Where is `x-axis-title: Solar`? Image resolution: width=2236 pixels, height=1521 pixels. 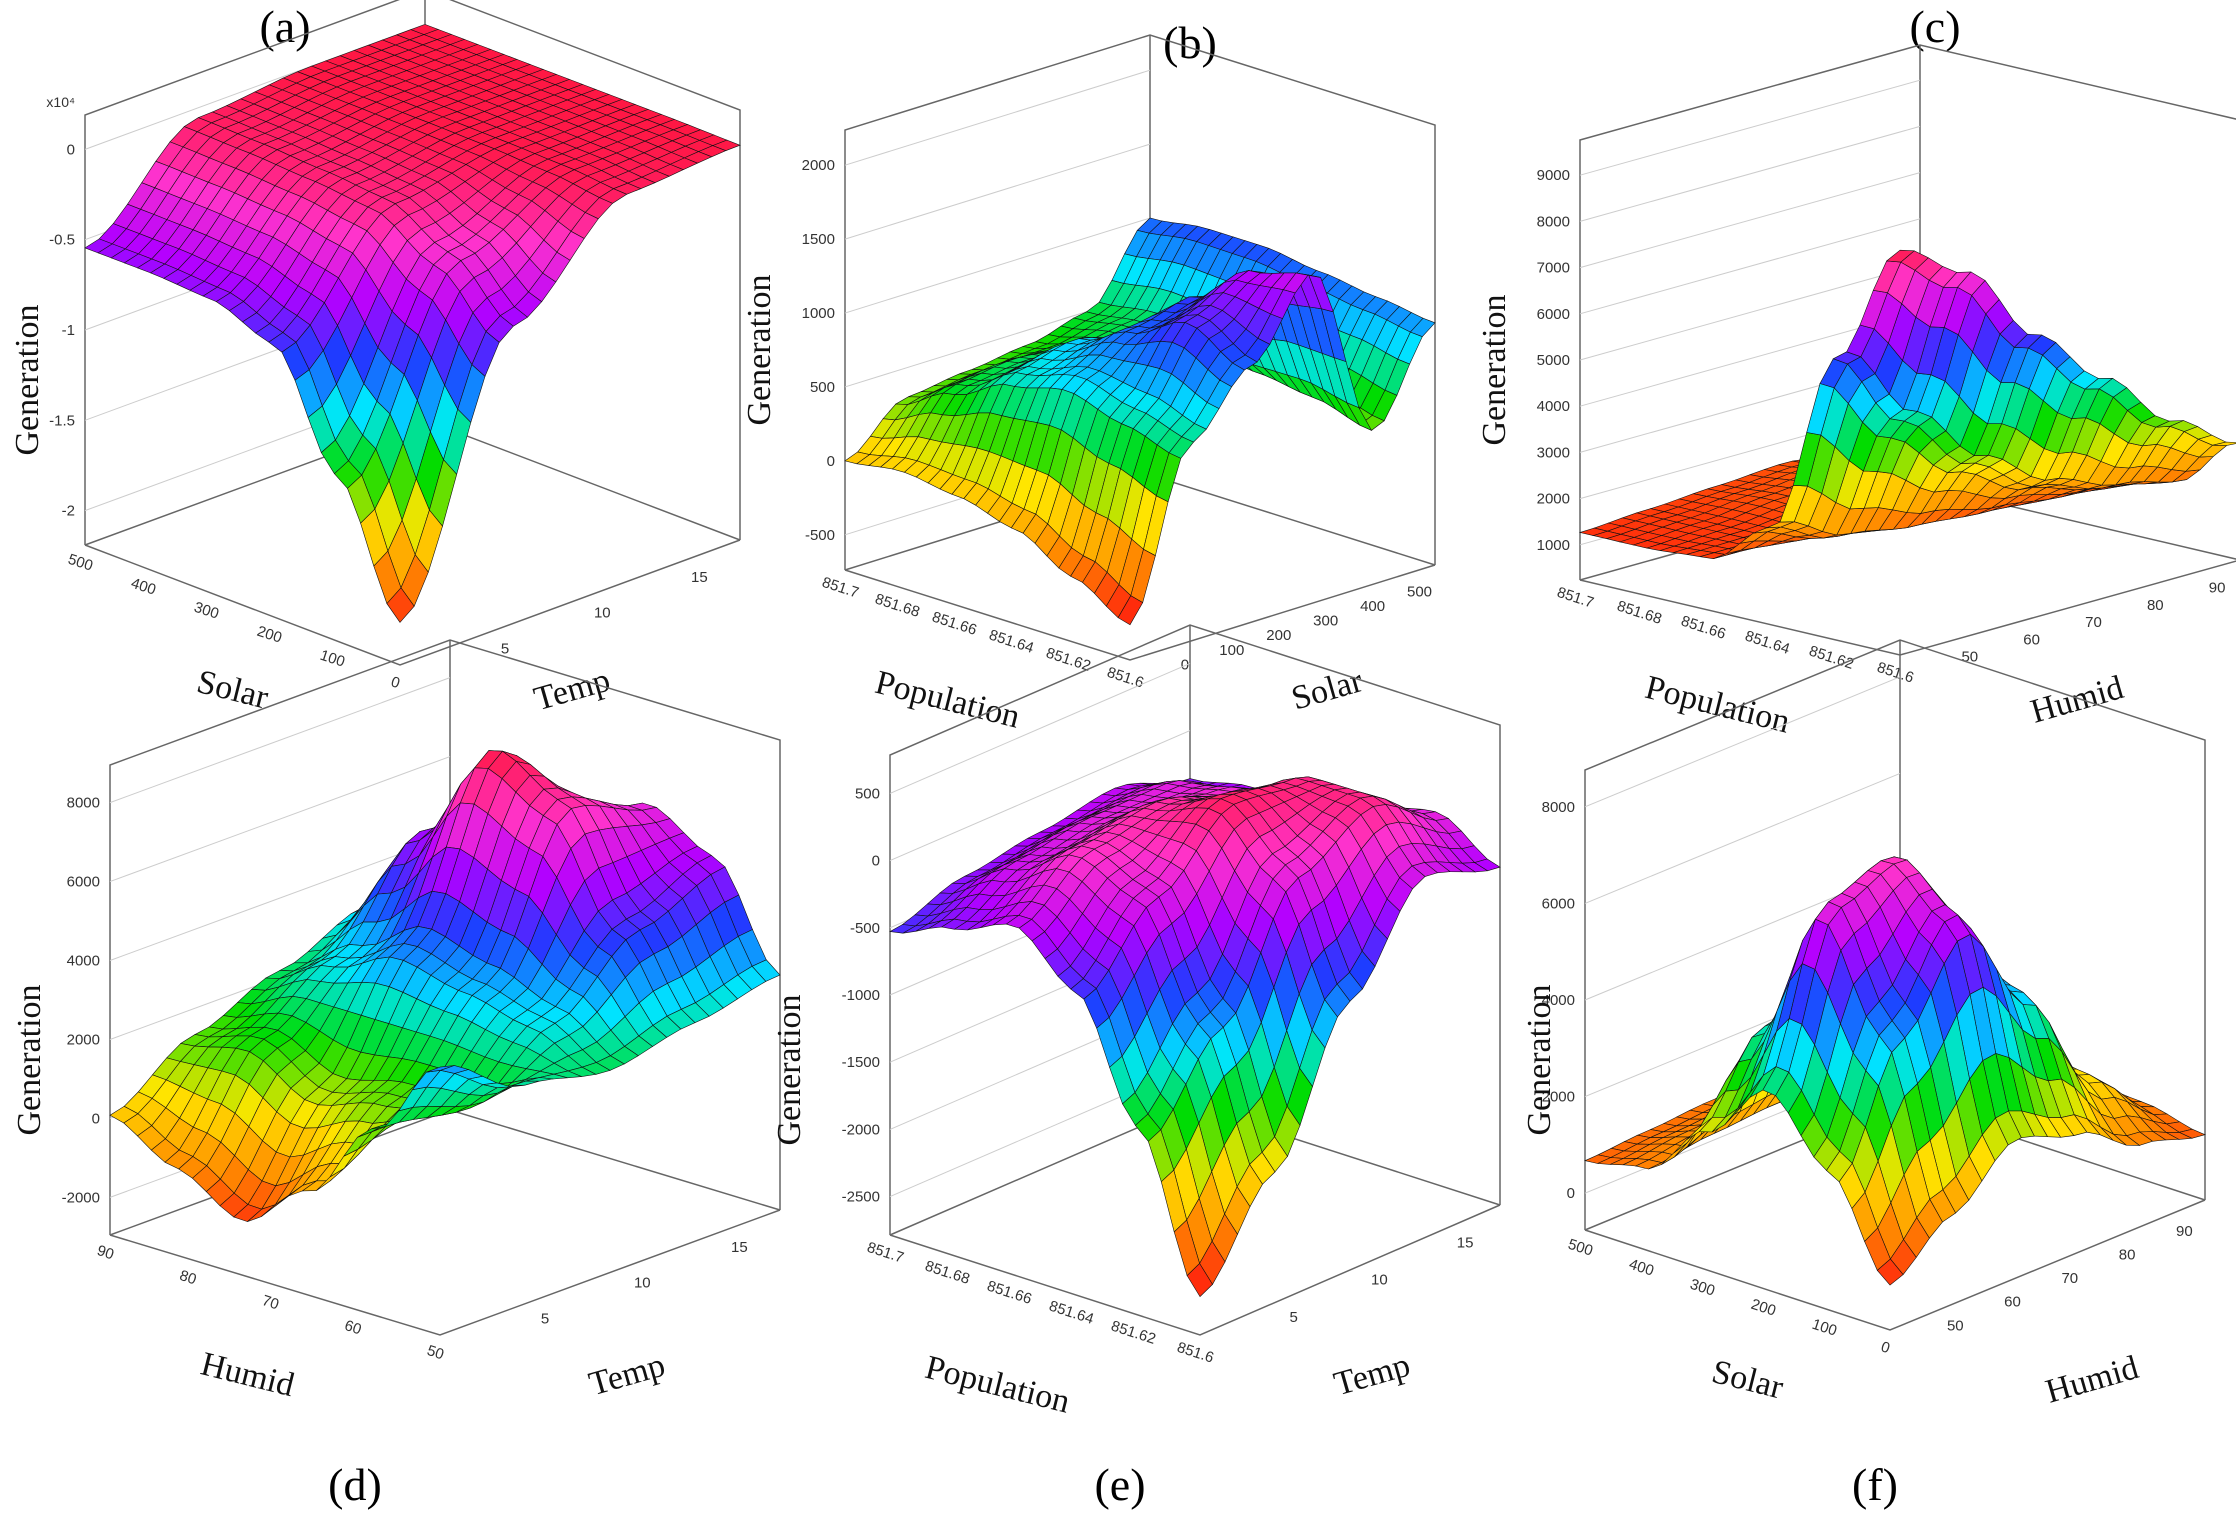 x-axis-title: Solar is located at coordinates (232, 689).